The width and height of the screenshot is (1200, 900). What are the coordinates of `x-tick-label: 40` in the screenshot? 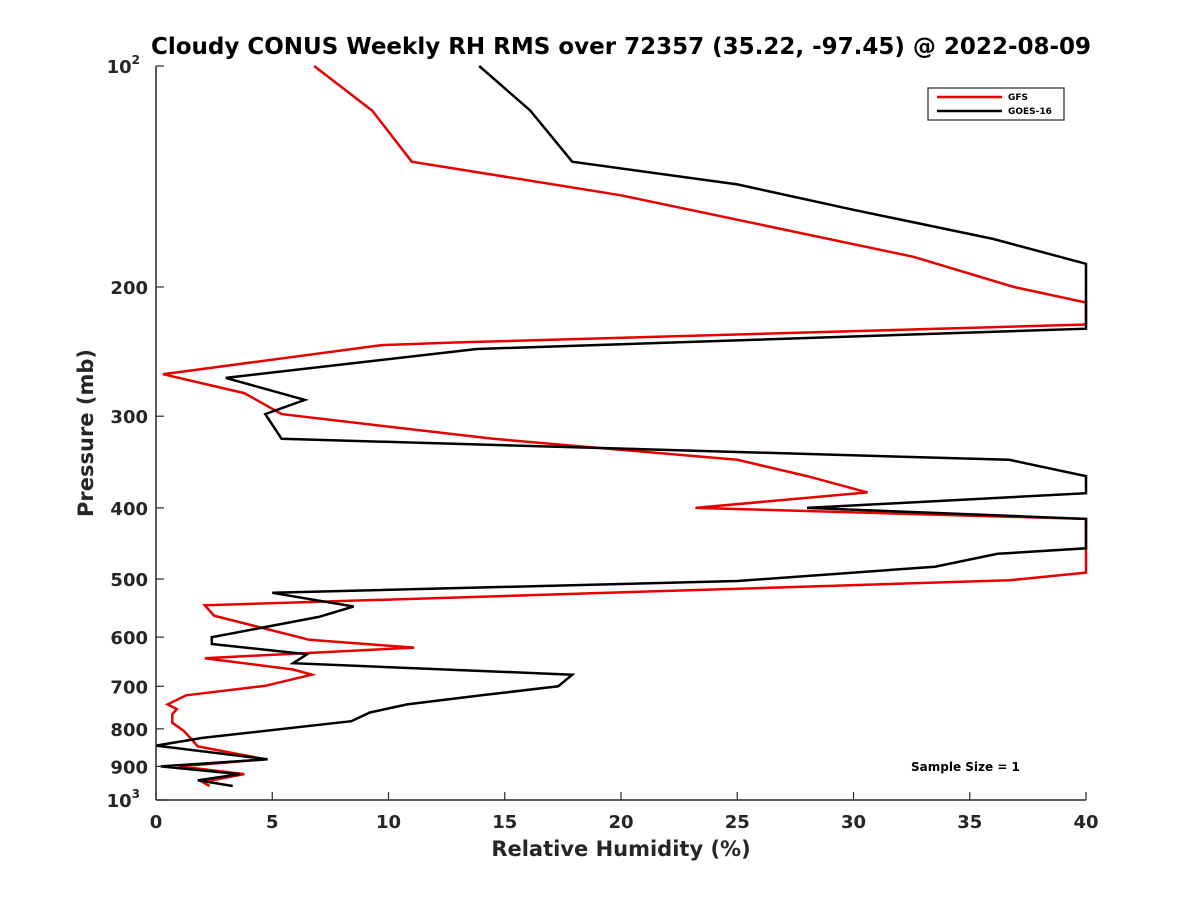 It's located at (1085, 822).